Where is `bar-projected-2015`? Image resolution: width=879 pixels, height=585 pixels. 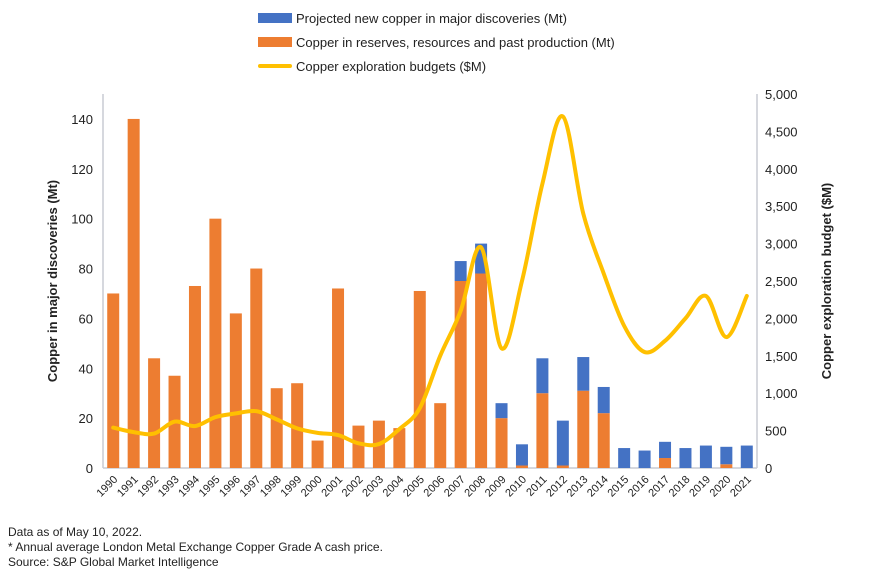
bar-projected-2015 is located at coordinates (624, 458).